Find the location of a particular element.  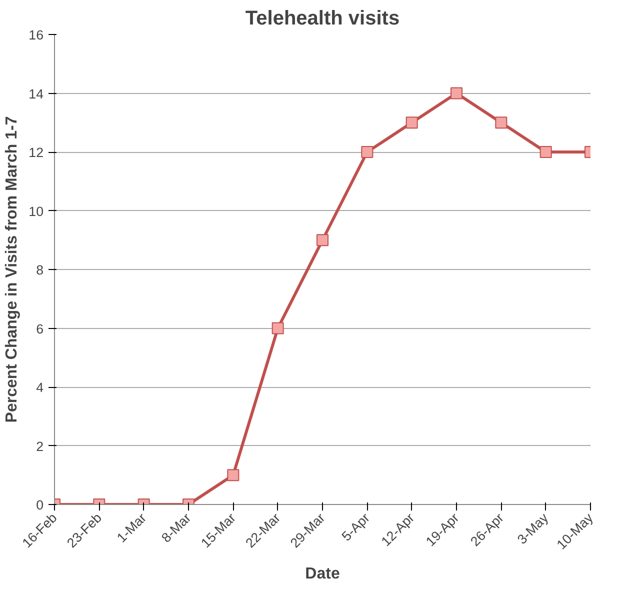

x-axis-title: Date is located at coordinates (322, 574).